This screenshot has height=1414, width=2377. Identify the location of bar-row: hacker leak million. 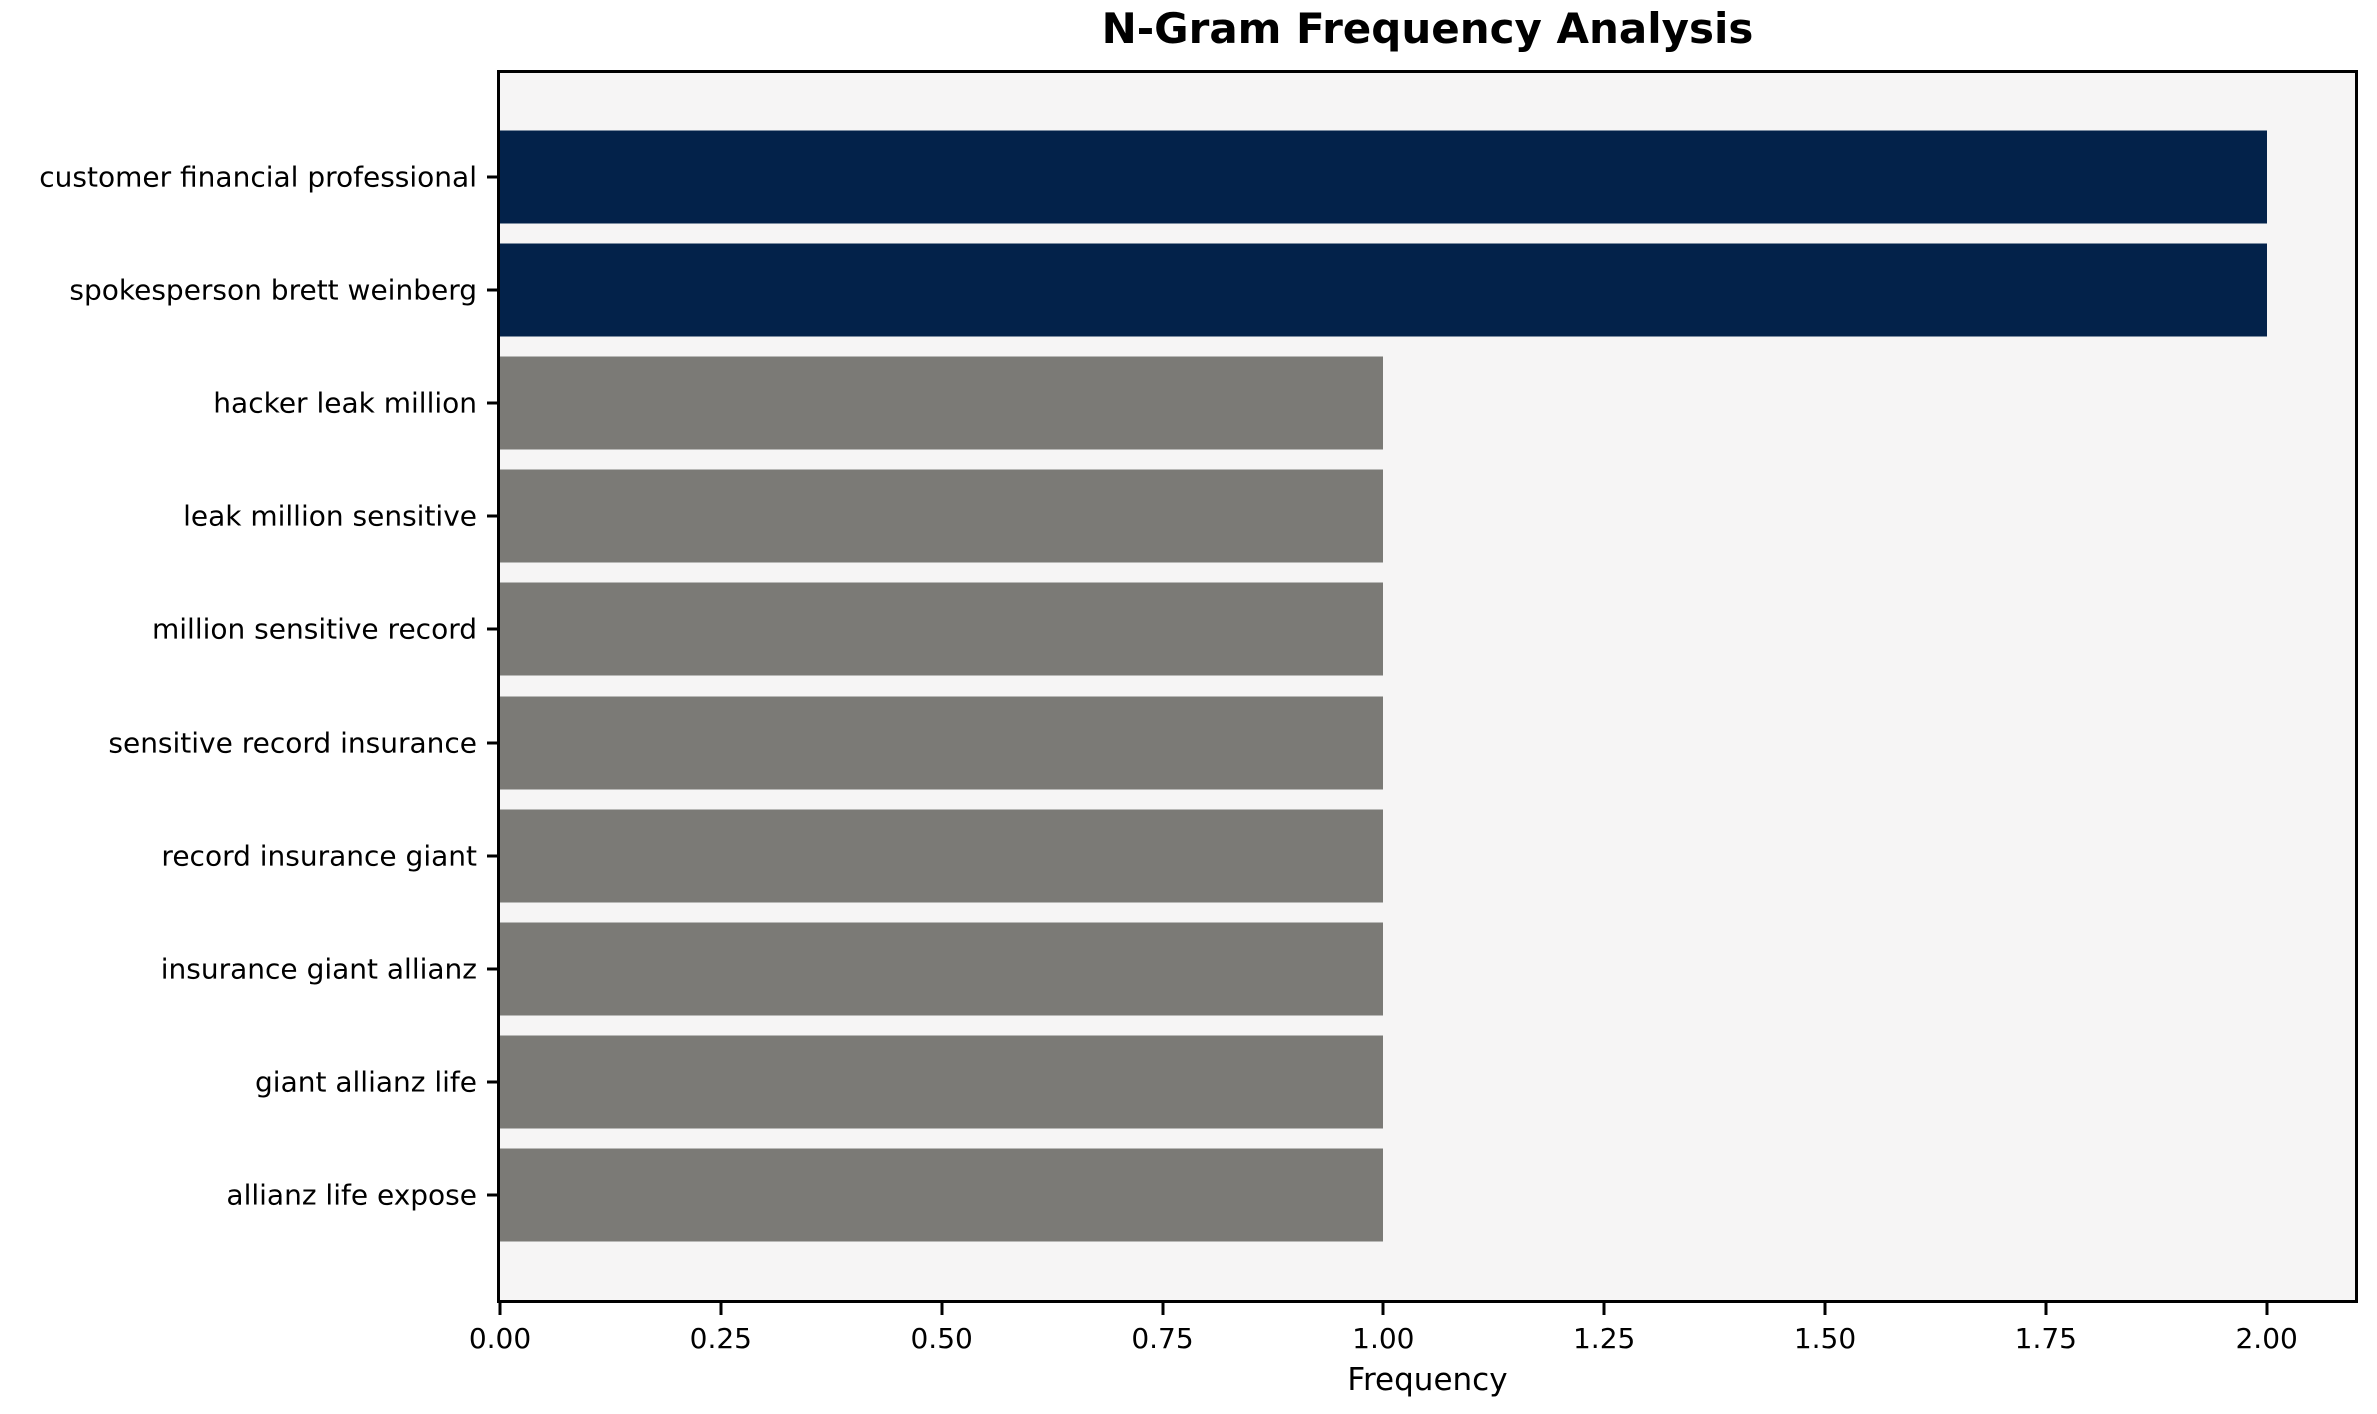
(1284, 402).